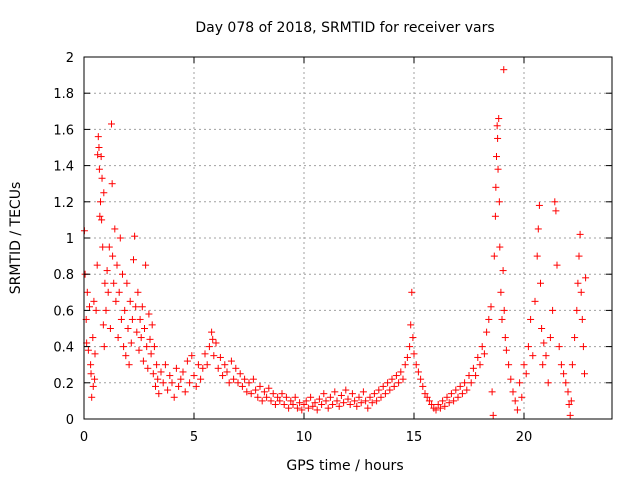 Image resolution: width=640 pixels, height=480 pixels. What do you see at coordinates (63, 311) in the screenshot?
I see `y-tick-label: 0.6` at bounding box center [63, 311].